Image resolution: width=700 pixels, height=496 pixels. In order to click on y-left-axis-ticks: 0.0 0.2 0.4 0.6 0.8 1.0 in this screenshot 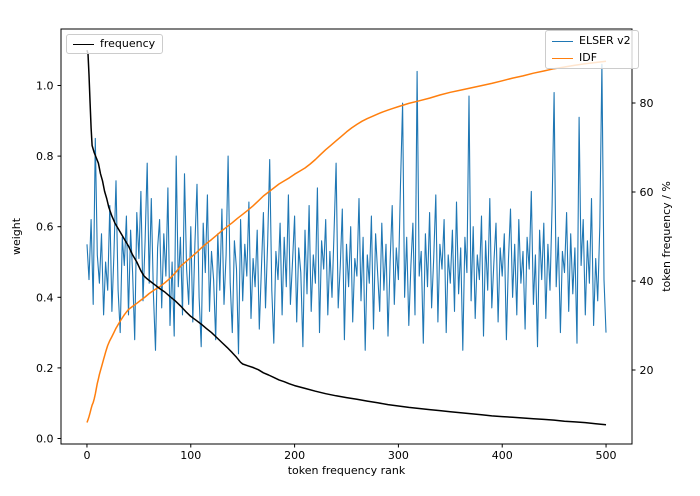, I will do `click(48, 263)`.